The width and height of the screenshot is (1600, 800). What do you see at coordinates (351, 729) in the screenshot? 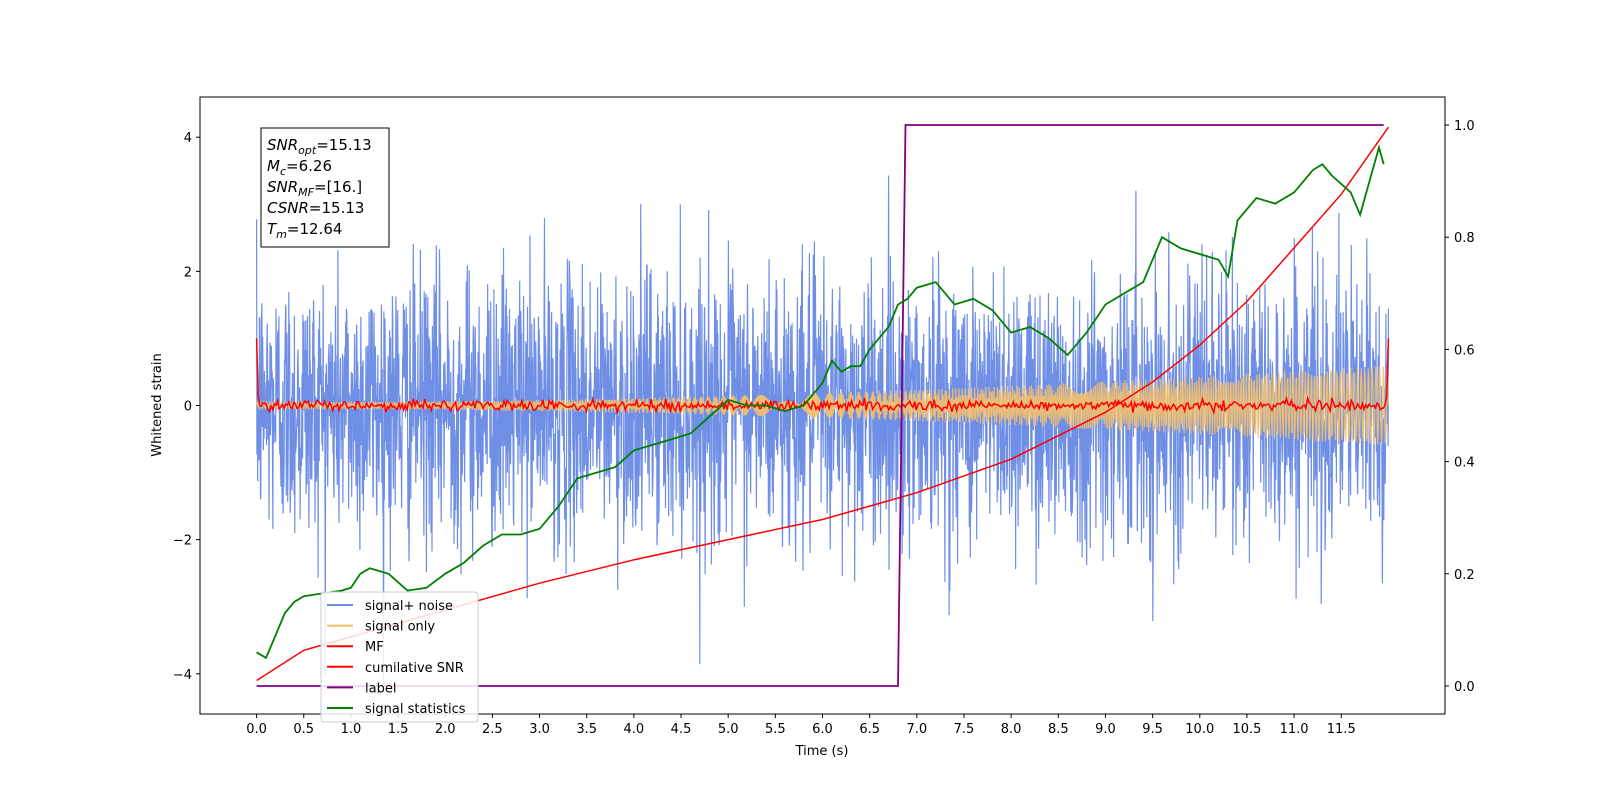
I see `x-tick-label: 1.0` at bounding box center [351, 729].